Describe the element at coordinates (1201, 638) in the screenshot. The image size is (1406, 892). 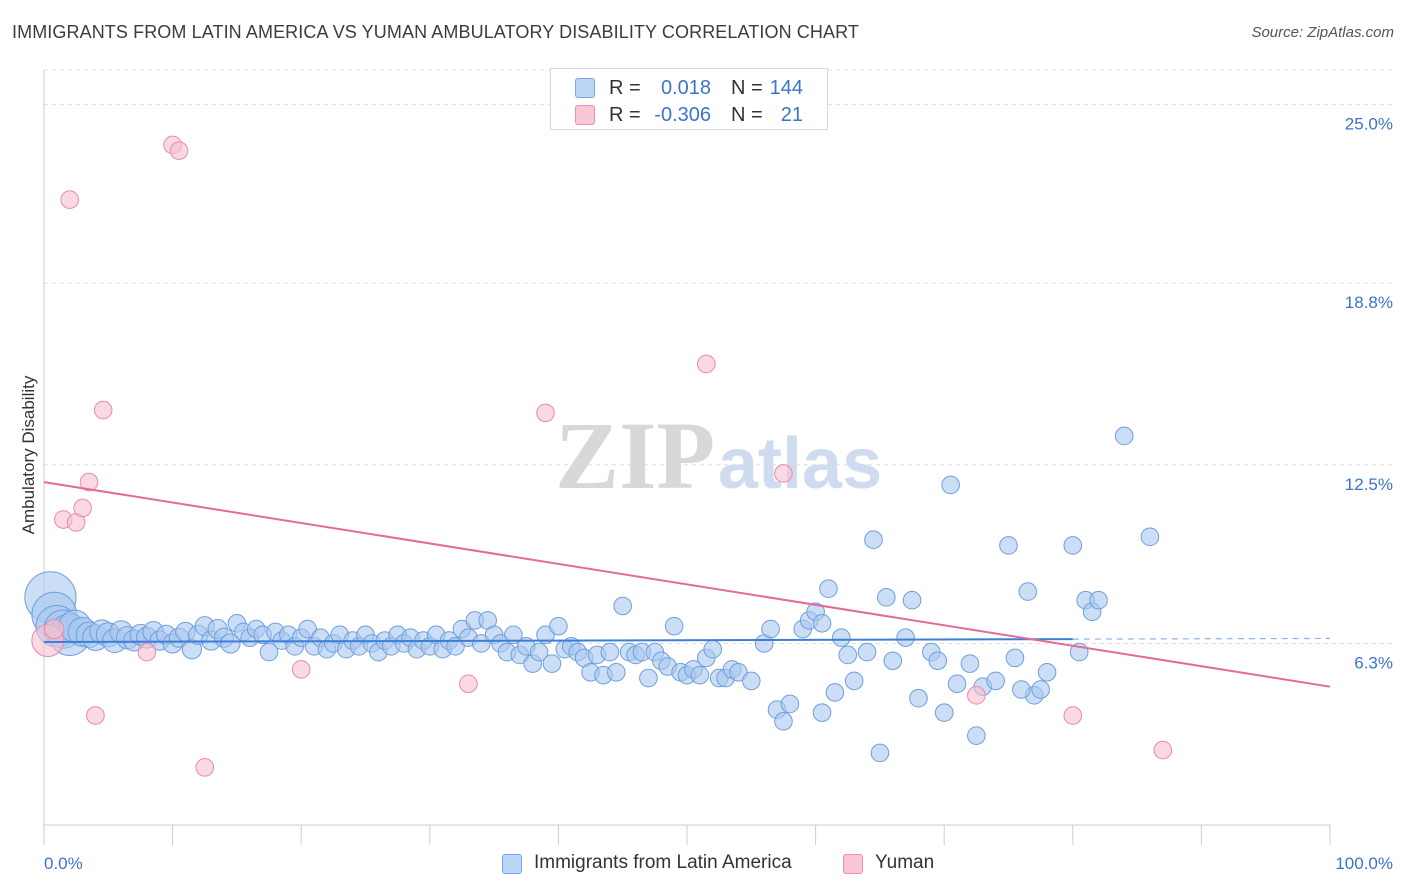
I see `trend-line-latin-america-extension` at that location.